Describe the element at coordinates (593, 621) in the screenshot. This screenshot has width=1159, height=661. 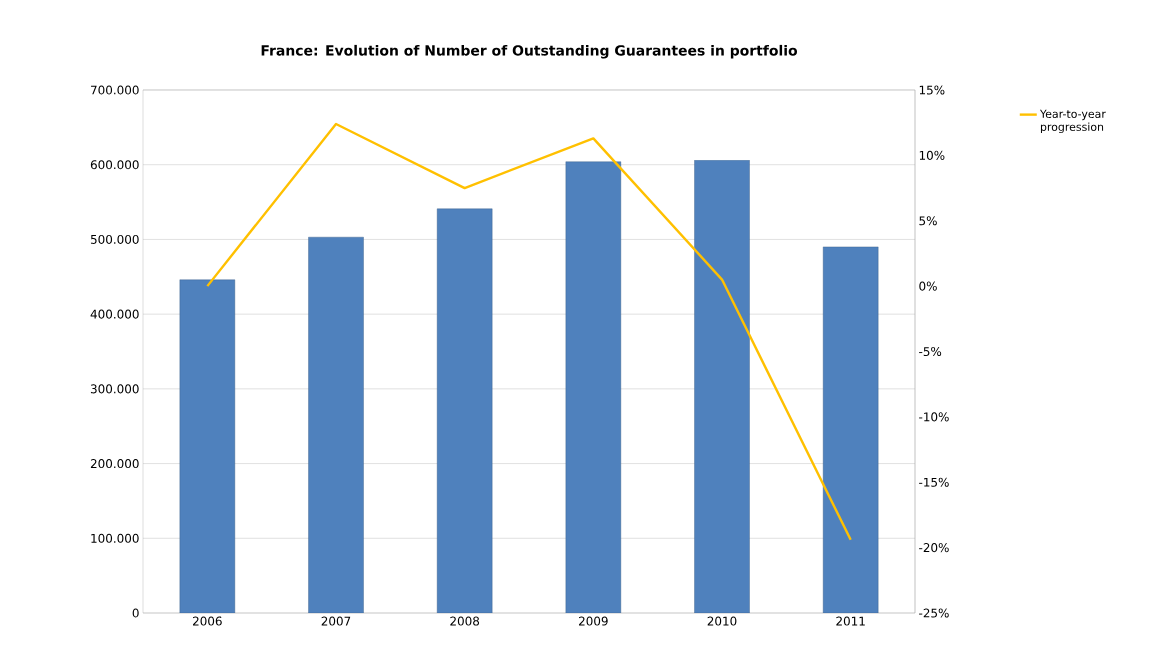
I see `x-tick-label: 2009` at that location.